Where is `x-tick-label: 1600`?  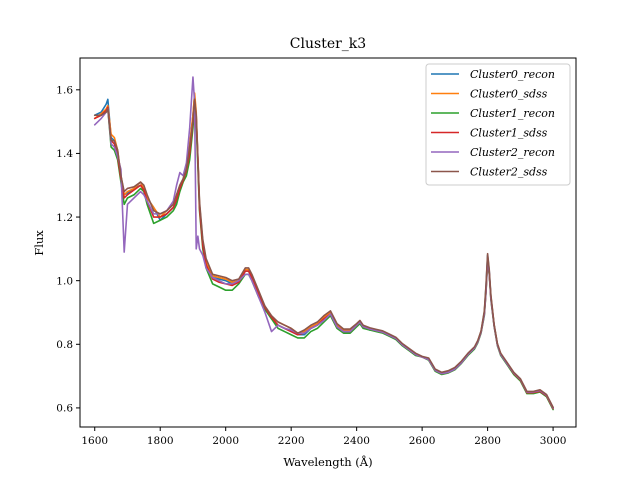
x-tick-label: 1600 is located at coordinates (94, 441).